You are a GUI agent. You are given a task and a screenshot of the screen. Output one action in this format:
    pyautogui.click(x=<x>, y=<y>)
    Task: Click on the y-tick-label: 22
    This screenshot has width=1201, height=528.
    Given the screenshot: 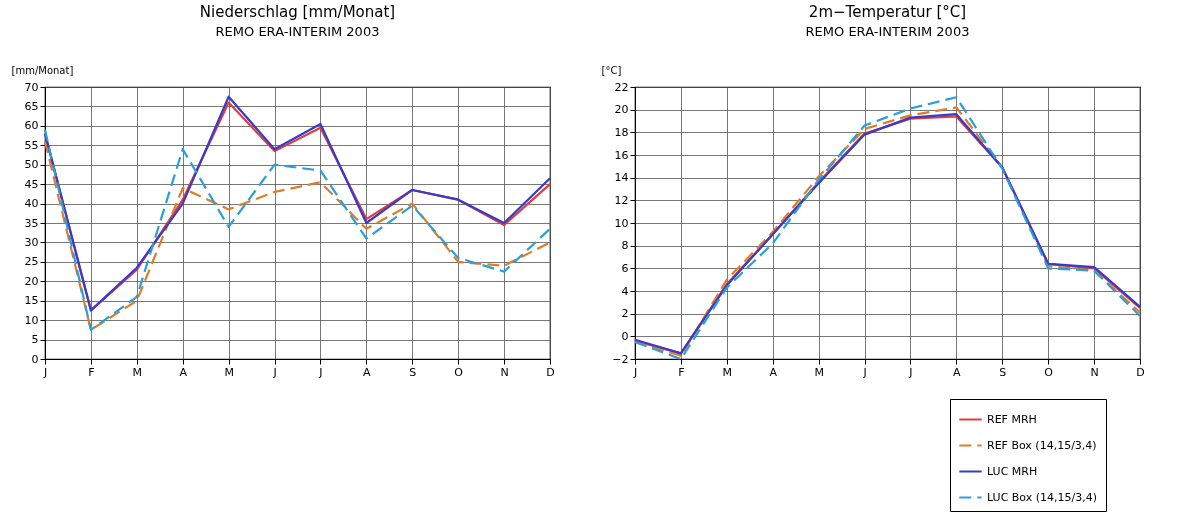 What is the action you would take?
    pyautogui.click(x=621, y=87)
    